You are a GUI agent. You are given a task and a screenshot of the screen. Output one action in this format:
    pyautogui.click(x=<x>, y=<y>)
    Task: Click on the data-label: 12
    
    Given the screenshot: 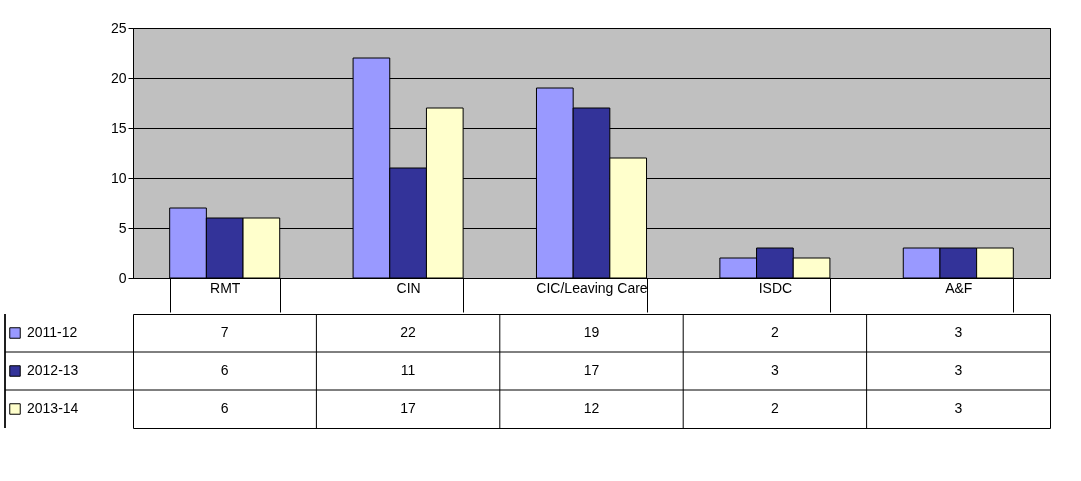 What is the action you would take?
    pyautogui.click(x=591, y=408)
    